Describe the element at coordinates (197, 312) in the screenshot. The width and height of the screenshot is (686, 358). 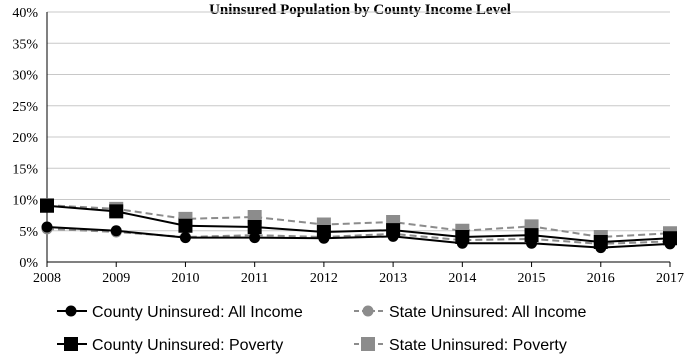
I see `legend-label: County Uninsured: All Income` at that location.